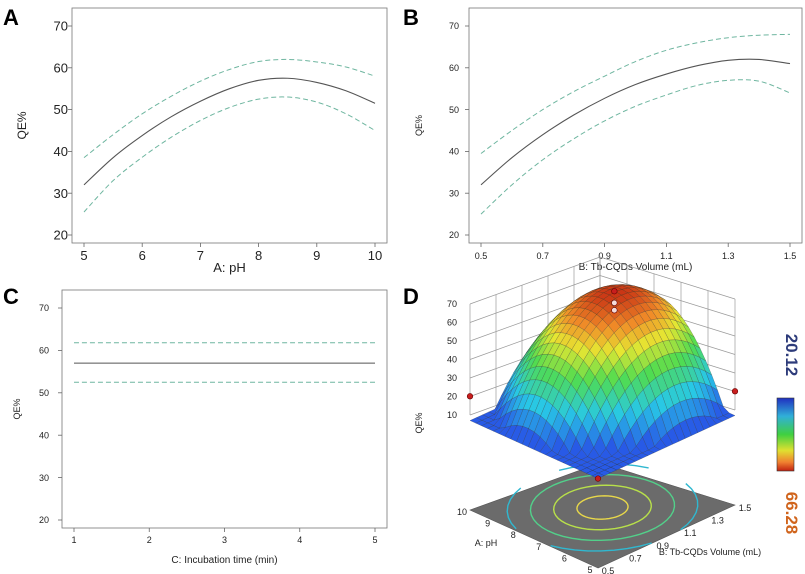  I want to click on x-axis-title: A: pH, so click(229, 267).